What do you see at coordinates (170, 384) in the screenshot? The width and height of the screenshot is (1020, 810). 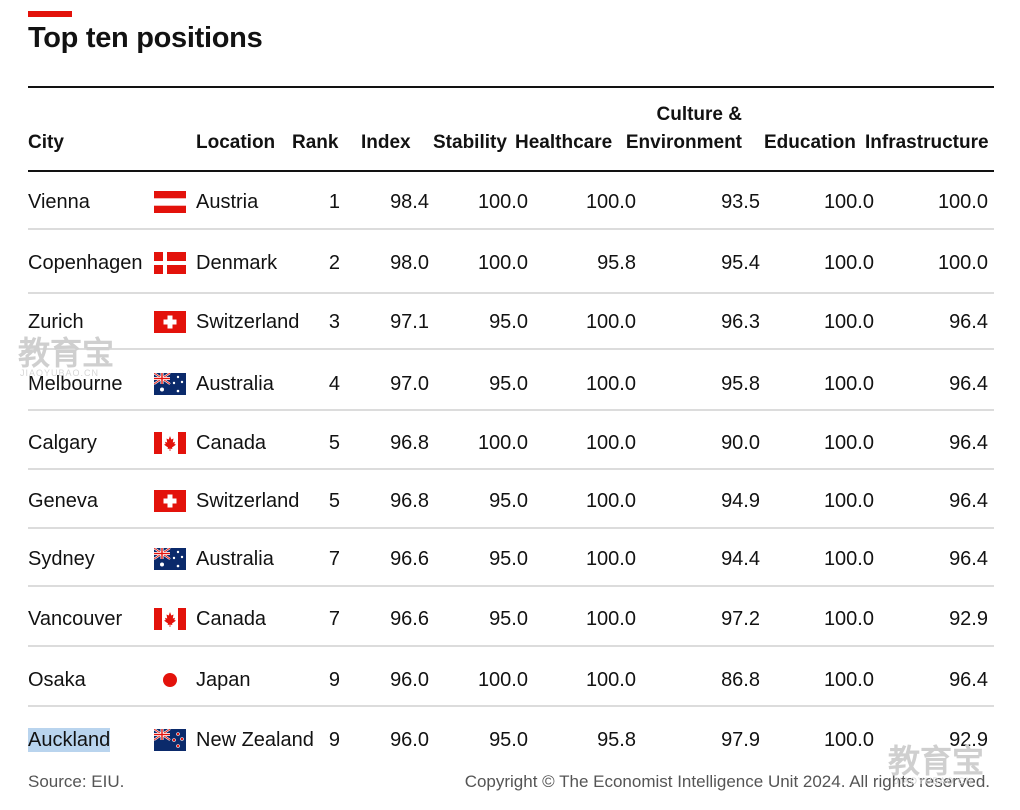 I see `australia-flag` at bounding box center [170, 384].